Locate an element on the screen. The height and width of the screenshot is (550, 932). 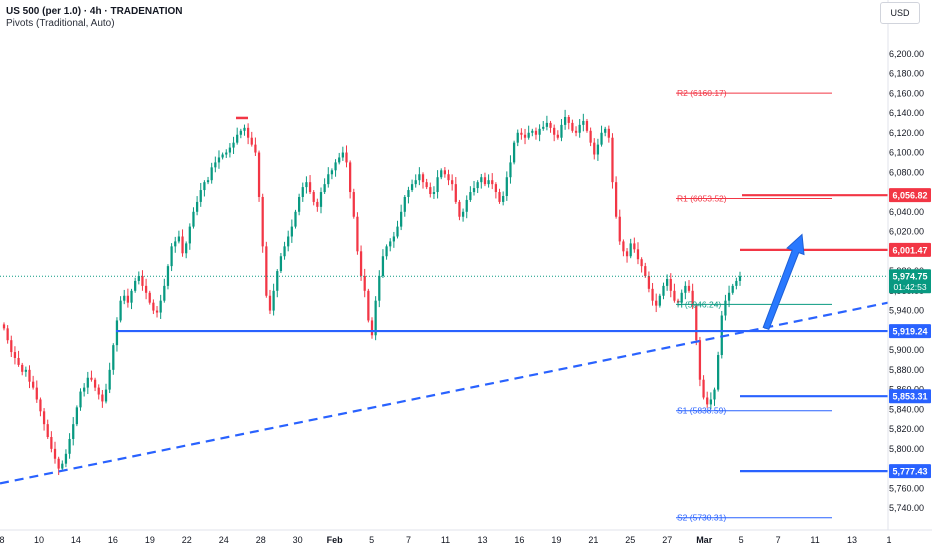
time-tick-label: 22 is located at coordinates (187, 540).